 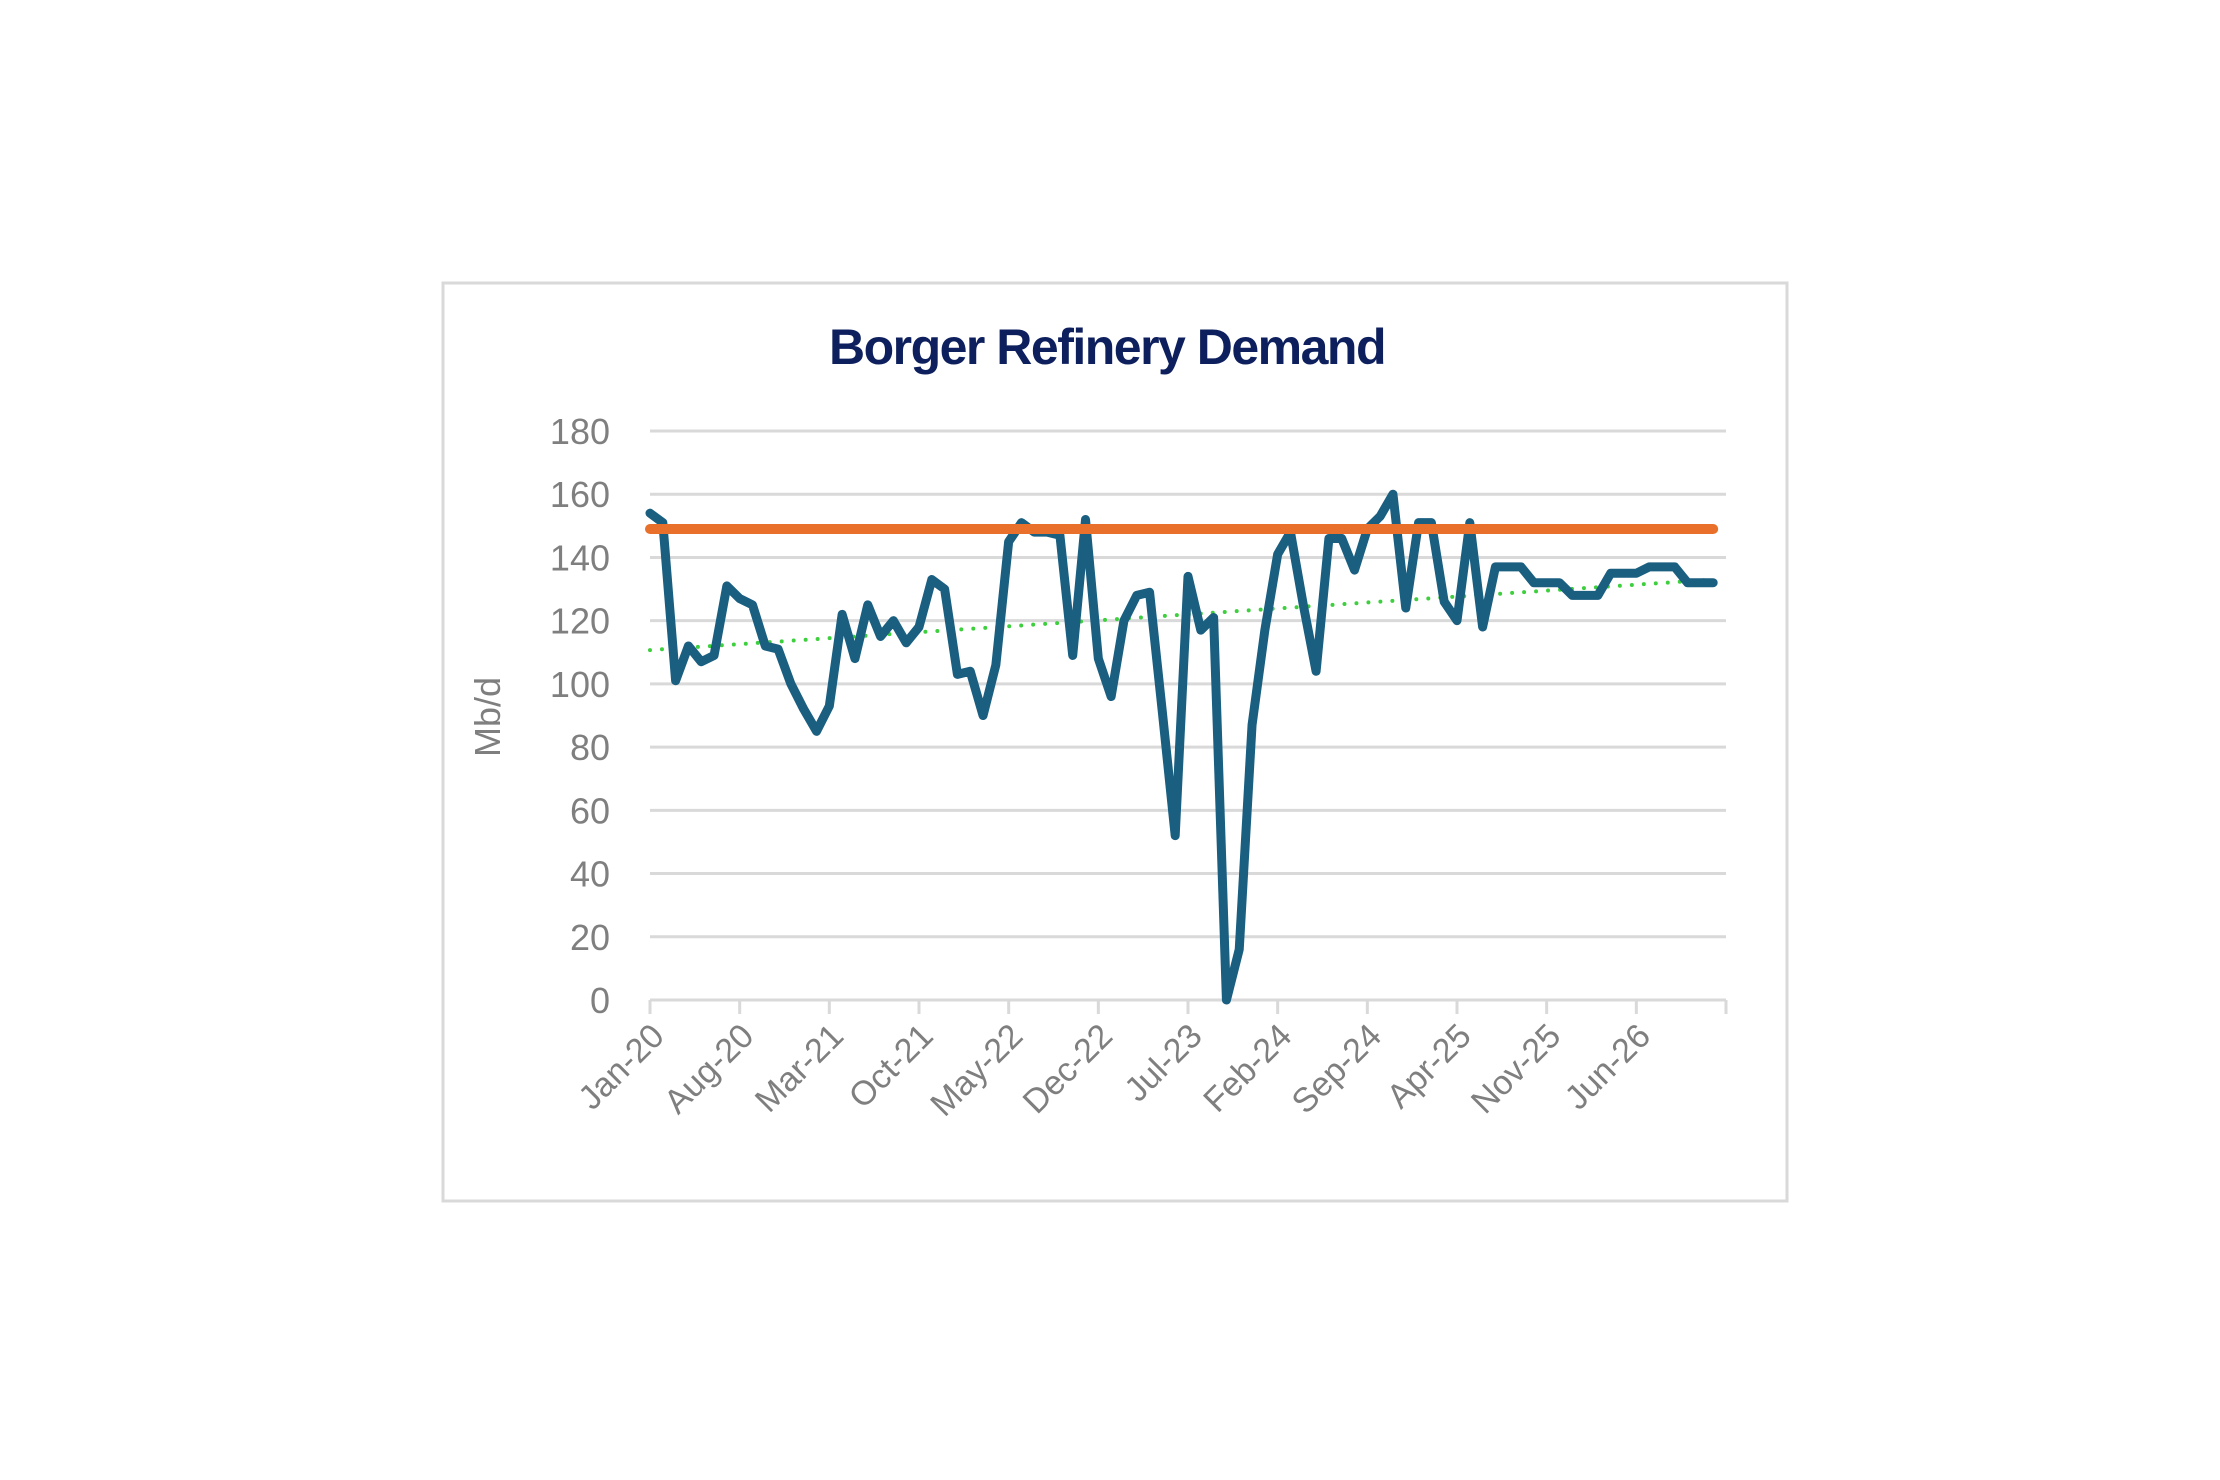 What do you see at coordinates (1182, 615) in the screenshot?
I see `trendline` at bounding box center [1182, 615].